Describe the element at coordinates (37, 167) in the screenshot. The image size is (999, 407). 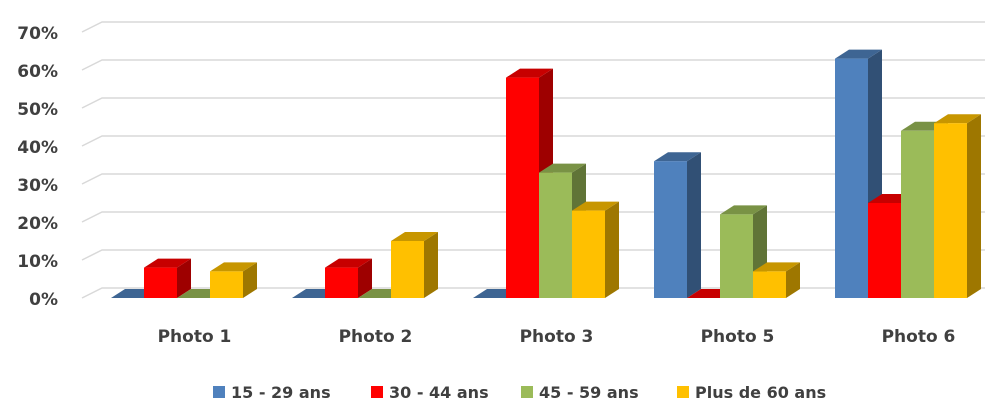
I see `y-axis-tick-labels: 0% 10% 20% 30% 40% 50% 60% 70%` at that location.